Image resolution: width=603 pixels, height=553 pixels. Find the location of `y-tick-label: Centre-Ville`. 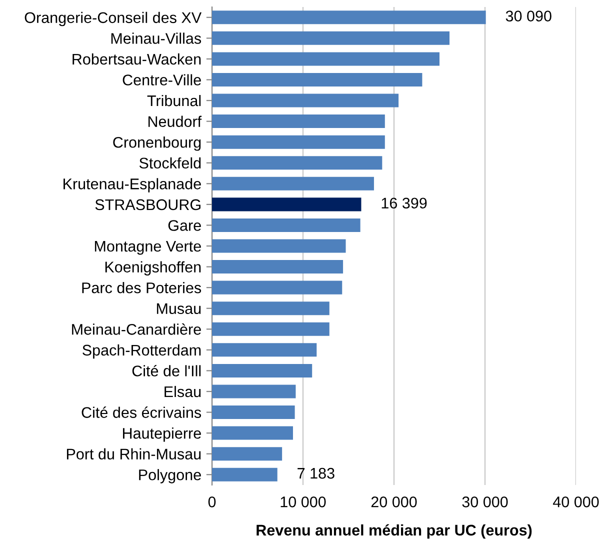

y-tick-label: Centre-Ville is located at coordinates (161, 80).